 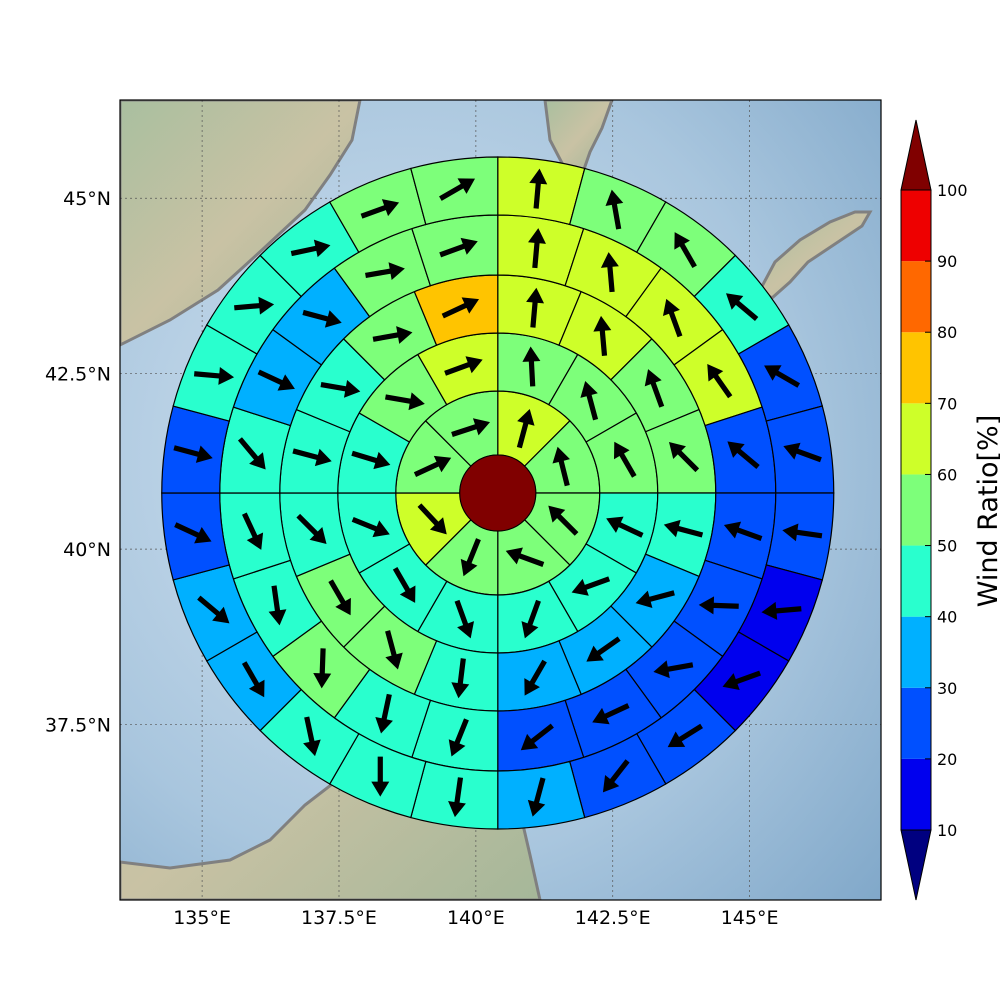 I want to click on colorbar-label: Wind Ratio[%], so click(x=986, y=511).